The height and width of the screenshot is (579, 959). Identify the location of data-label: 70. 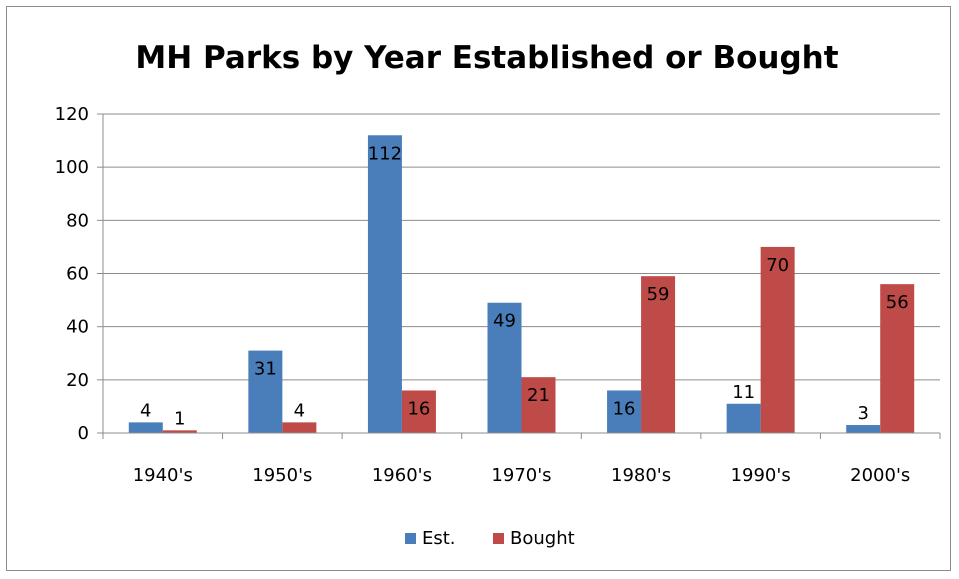
(777, 265).